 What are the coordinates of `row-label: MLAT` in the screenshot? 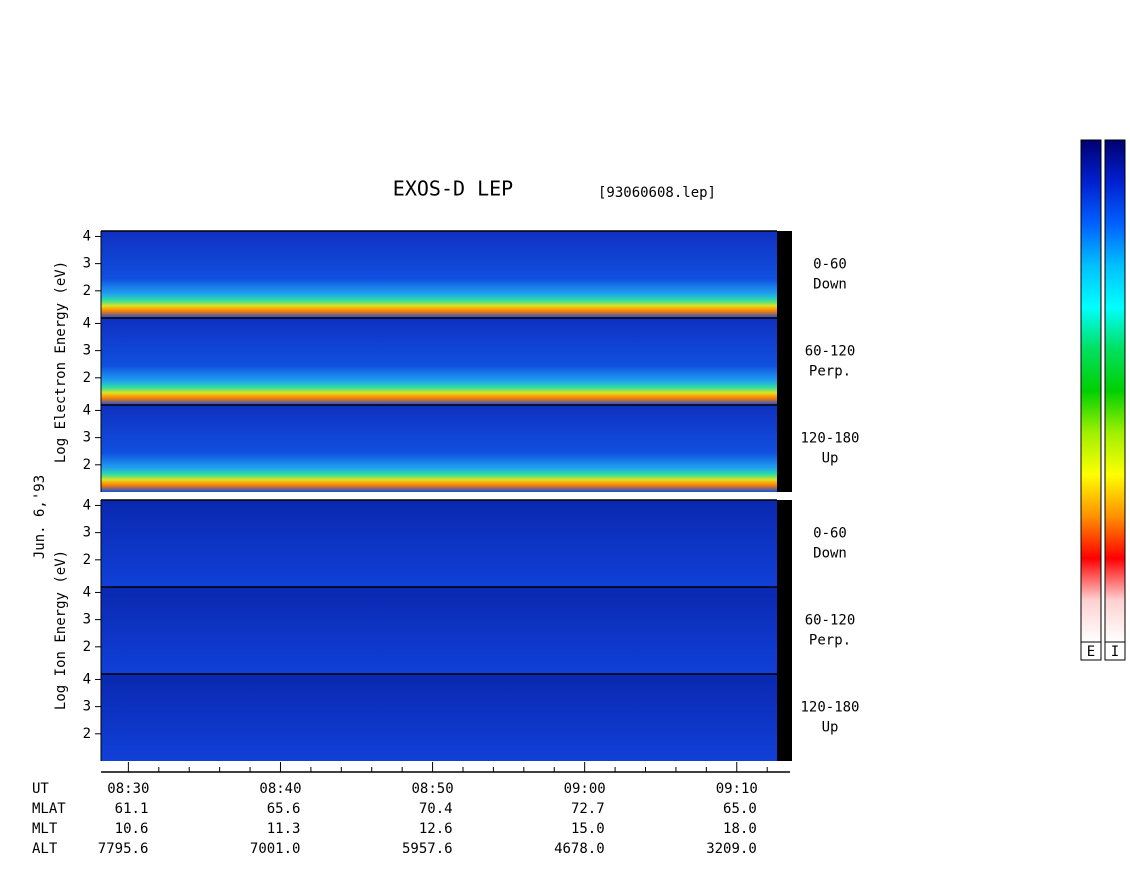 It's located at (49, 809).